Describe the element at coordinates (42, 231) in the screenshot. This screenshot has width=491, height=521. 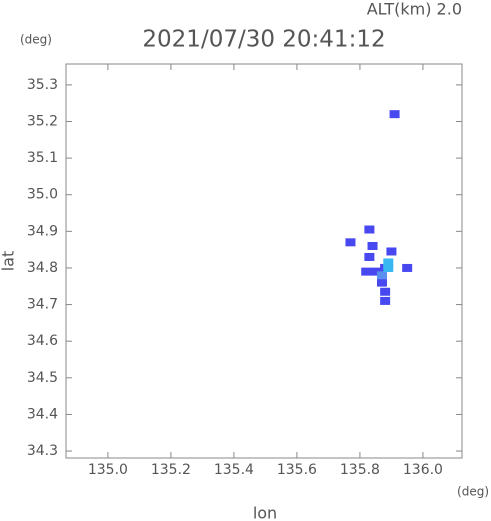
I see `y-tick-label: 34.9` at that location.